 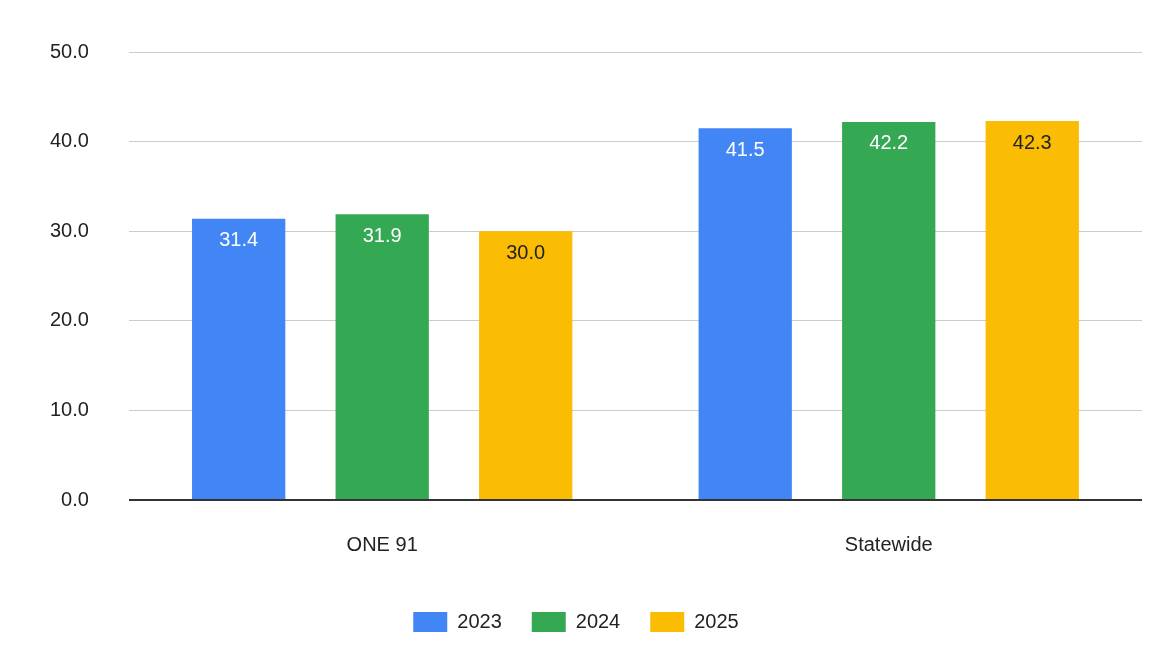 I want to click on legend-label: 2024, so click(x=598, y=620).